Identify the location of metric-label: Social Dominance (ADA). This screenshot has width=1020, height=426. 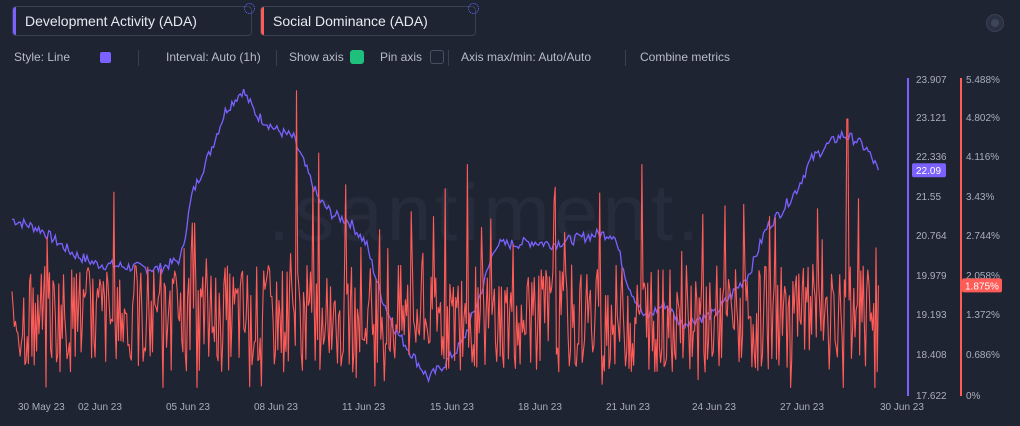
(350, 21).